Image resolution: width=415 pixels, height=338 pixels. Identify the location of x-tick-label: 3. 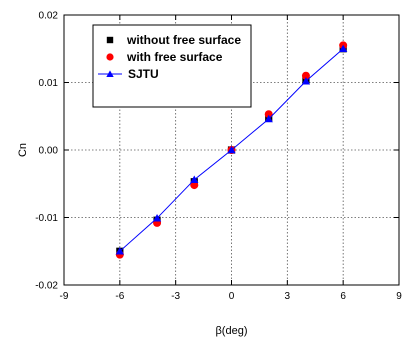
(288, 296).